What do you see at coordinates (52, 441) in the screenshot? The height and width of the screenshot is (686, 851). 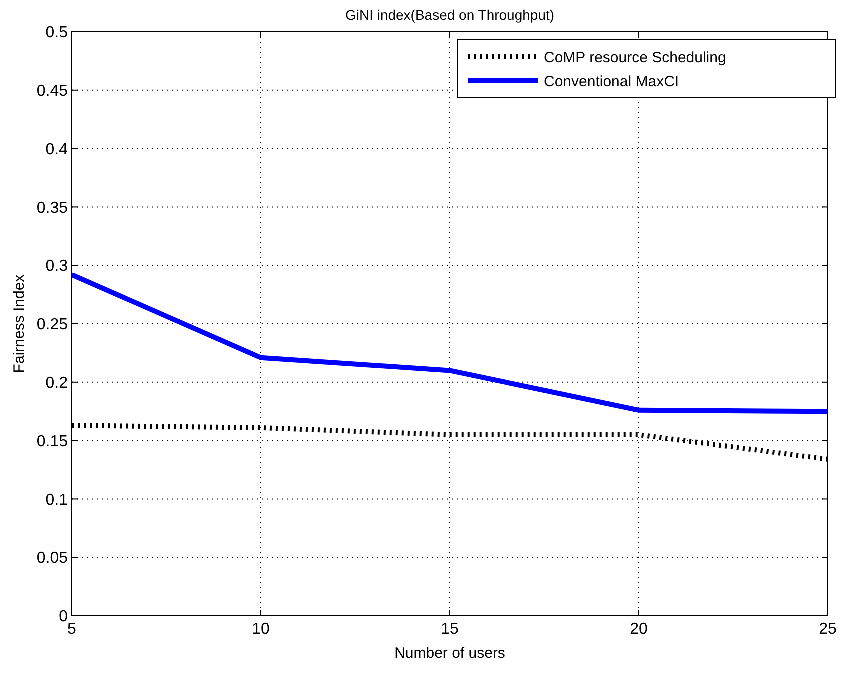 I see `y-tick-label: 0.15` at bounding box center [52, 441].